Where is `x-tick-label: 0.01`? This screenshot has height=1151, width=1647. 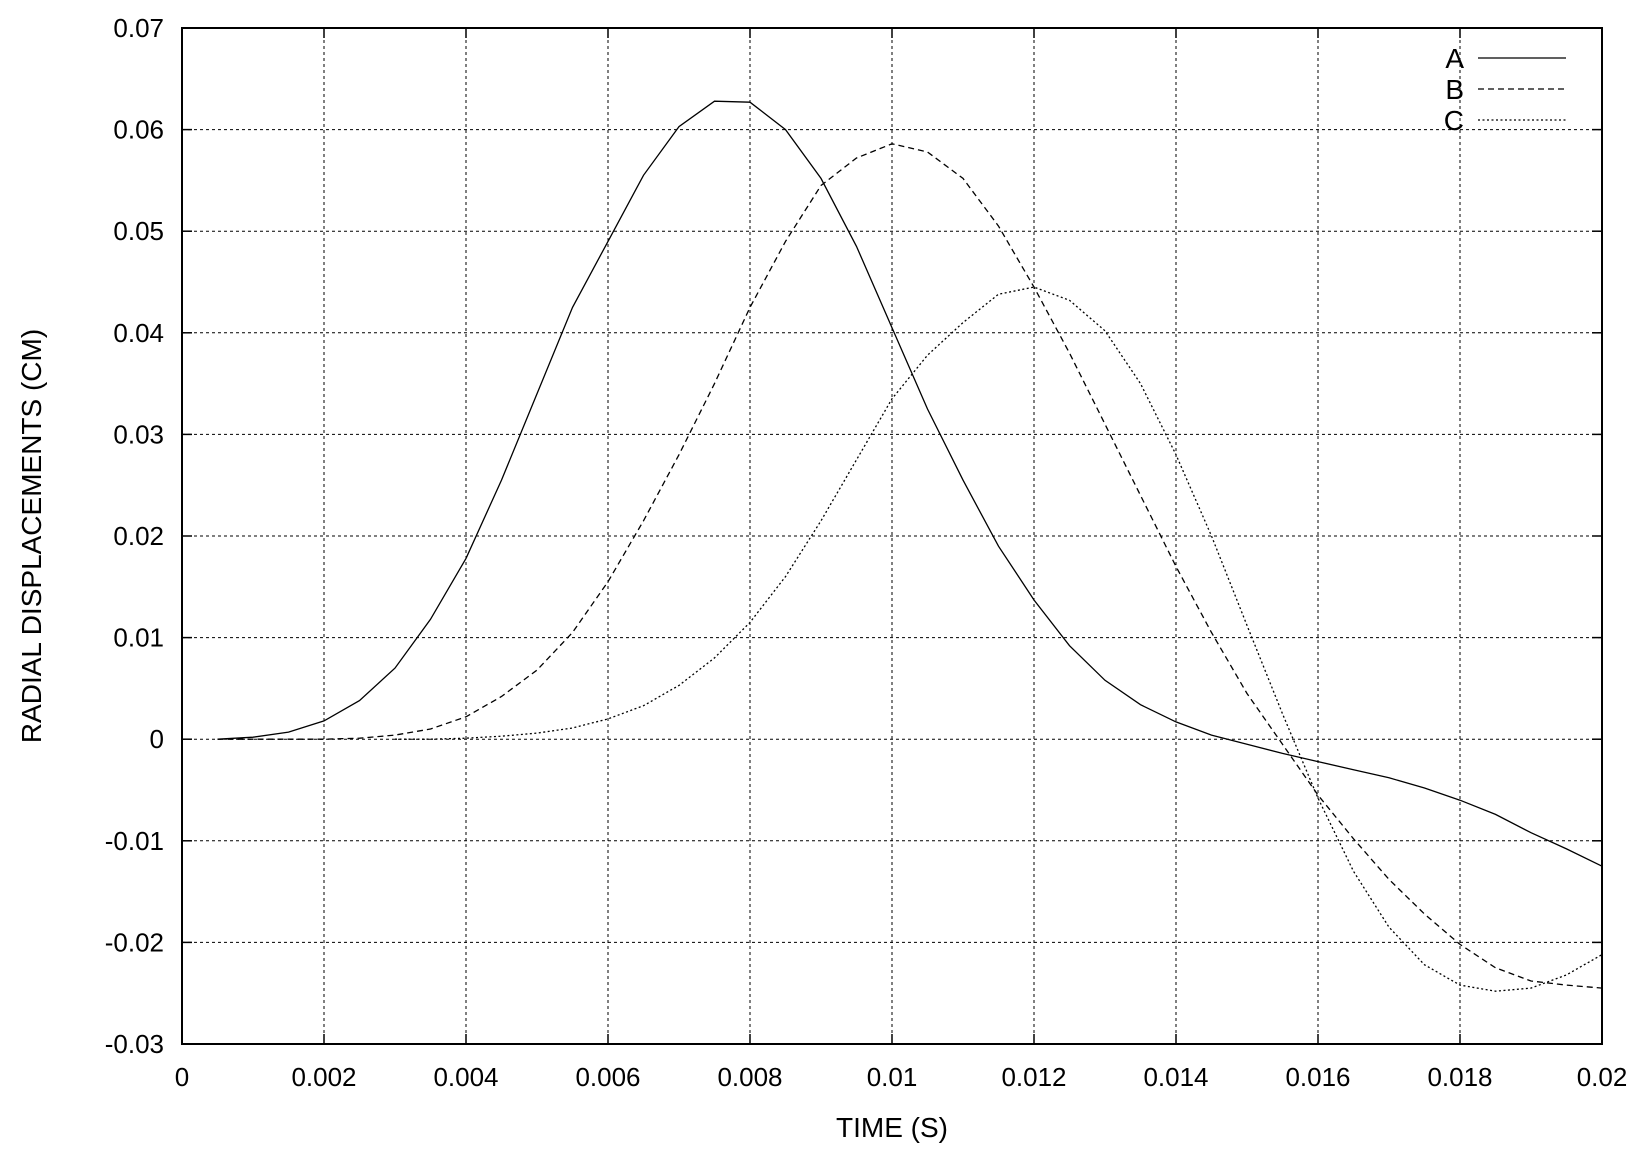 x-tick-label: 0.01 is located at coordinates (892, 1077).